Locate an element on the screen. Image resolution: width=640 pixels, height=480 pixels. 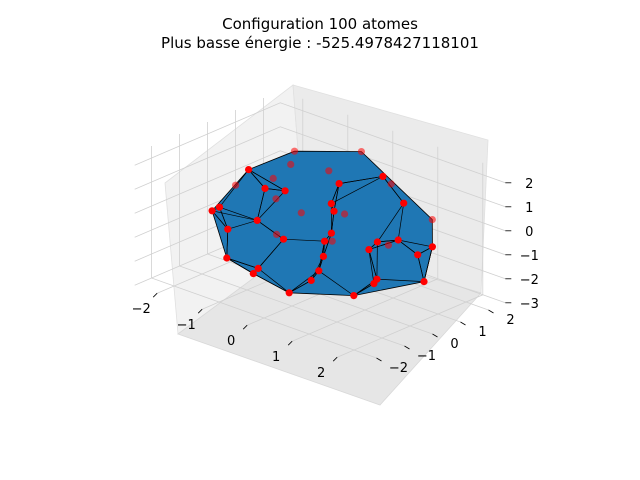
x-tick-label: −2 is located at coordinates (141, 309).